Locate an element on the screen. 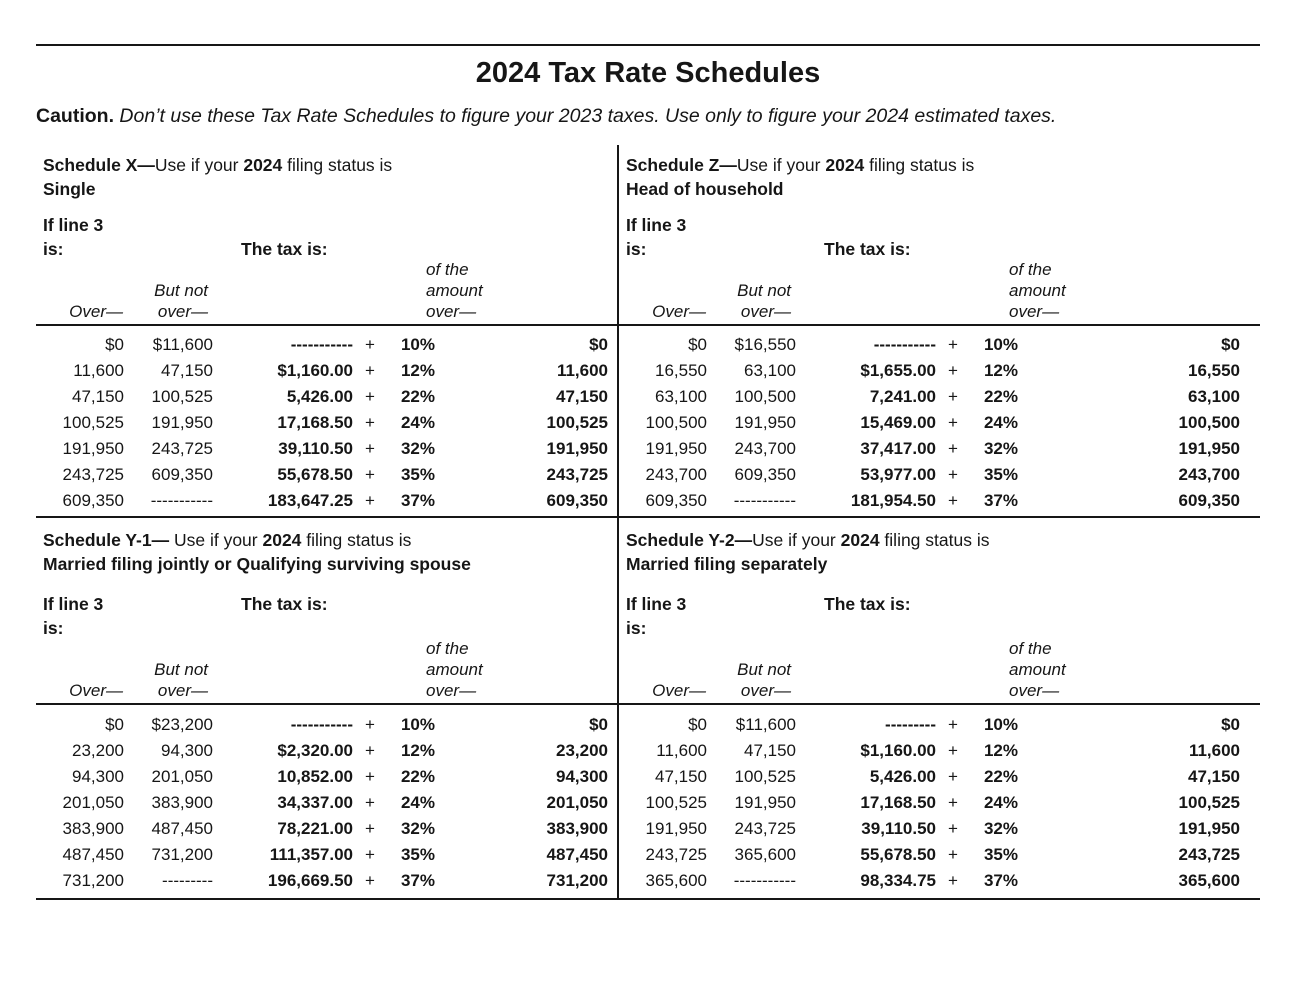 The width and height of the screenshot is (1296, 982). but-not-over-value: 487,450 is located at coordinates (182, 828).